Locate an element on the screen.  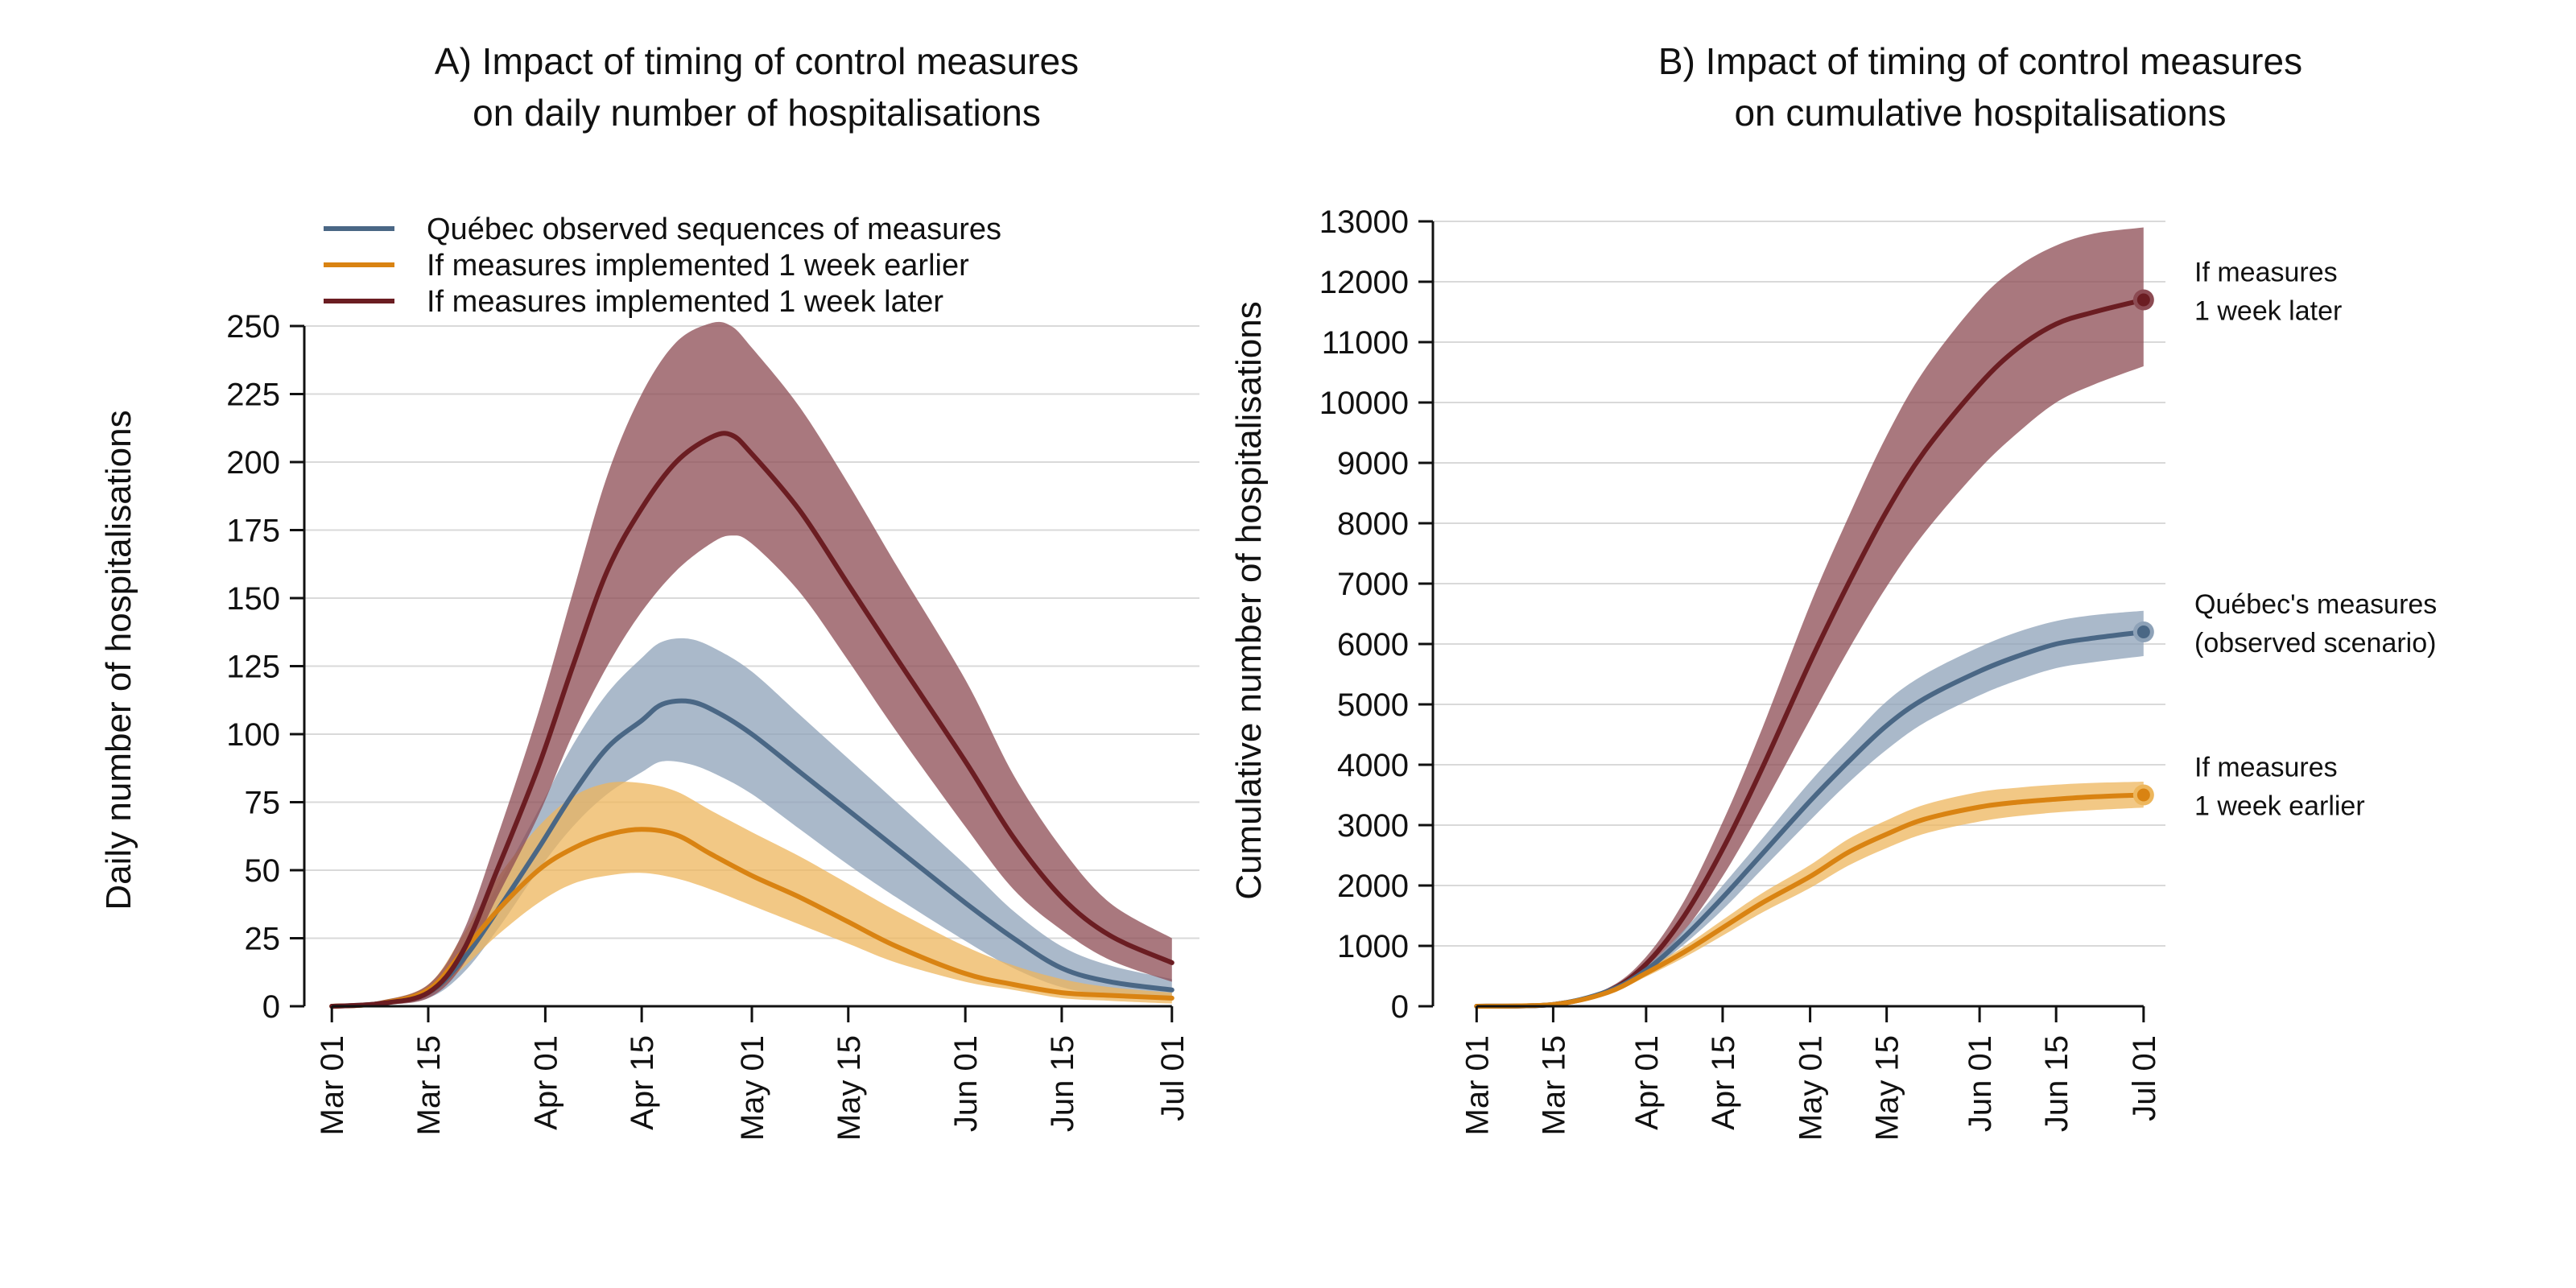
panel-a-y-tick-label: 50 is located at coordinates (263, 871).